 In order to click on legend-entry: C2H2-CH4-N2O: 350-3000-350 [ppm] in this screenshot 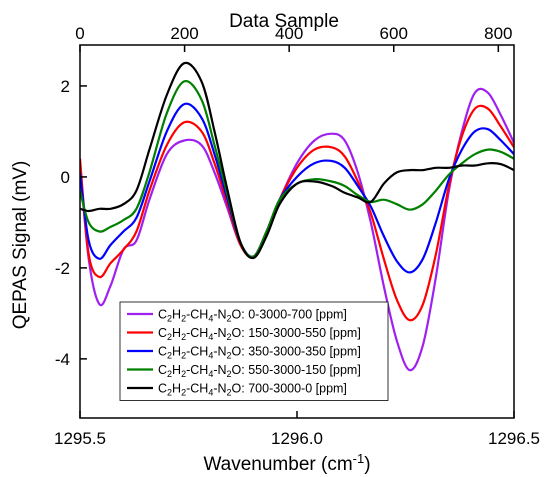, I will do `click(259, 353)`.